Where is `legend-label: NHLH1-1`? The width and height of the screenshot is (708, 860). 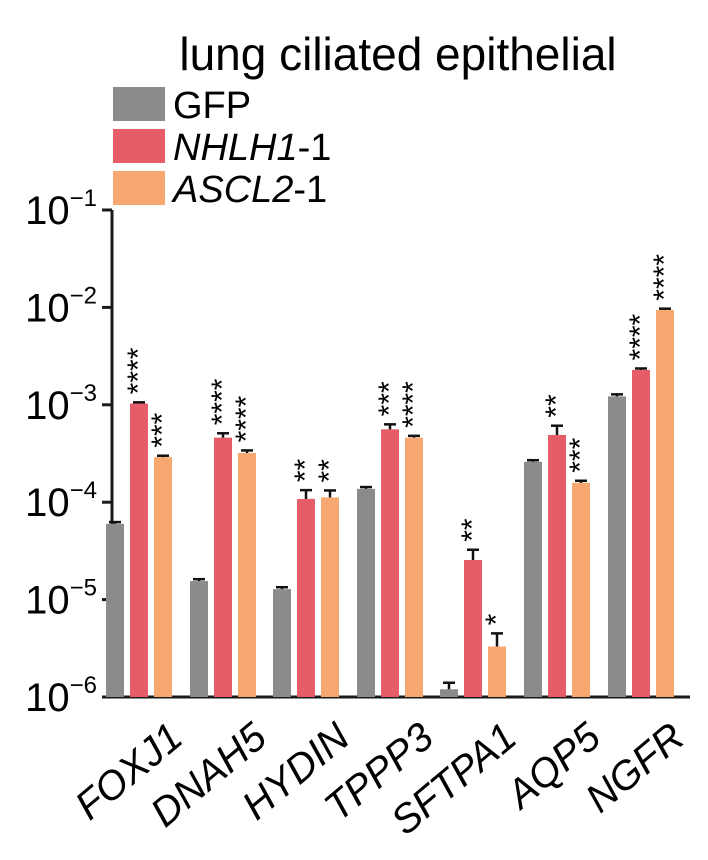
legend-label: NHLH1-1 is located at coordinates (252, 148).